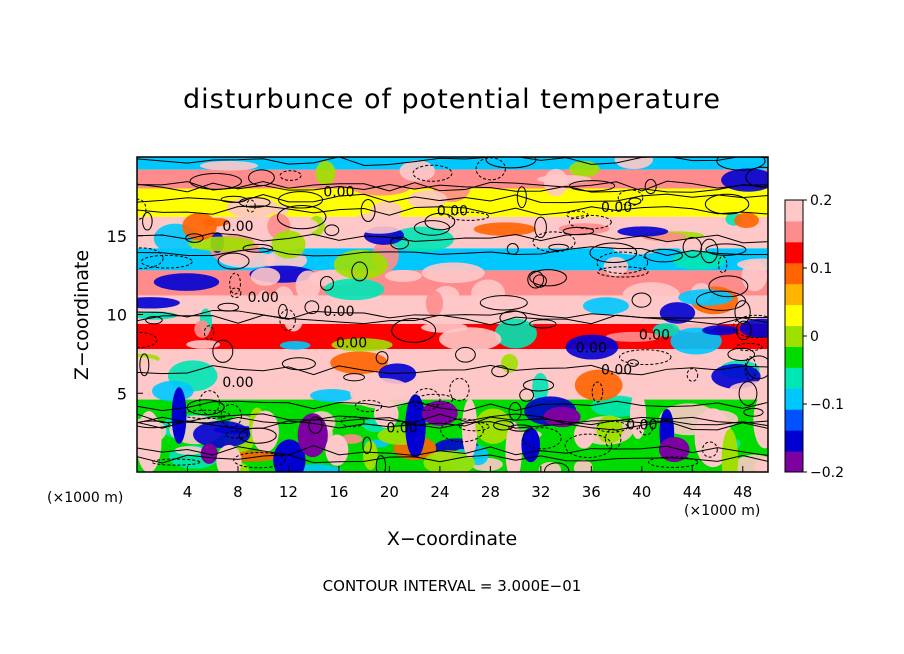  Describe the element at coordinates (452, 363) in the screenshot. I see `field-band` at that location.